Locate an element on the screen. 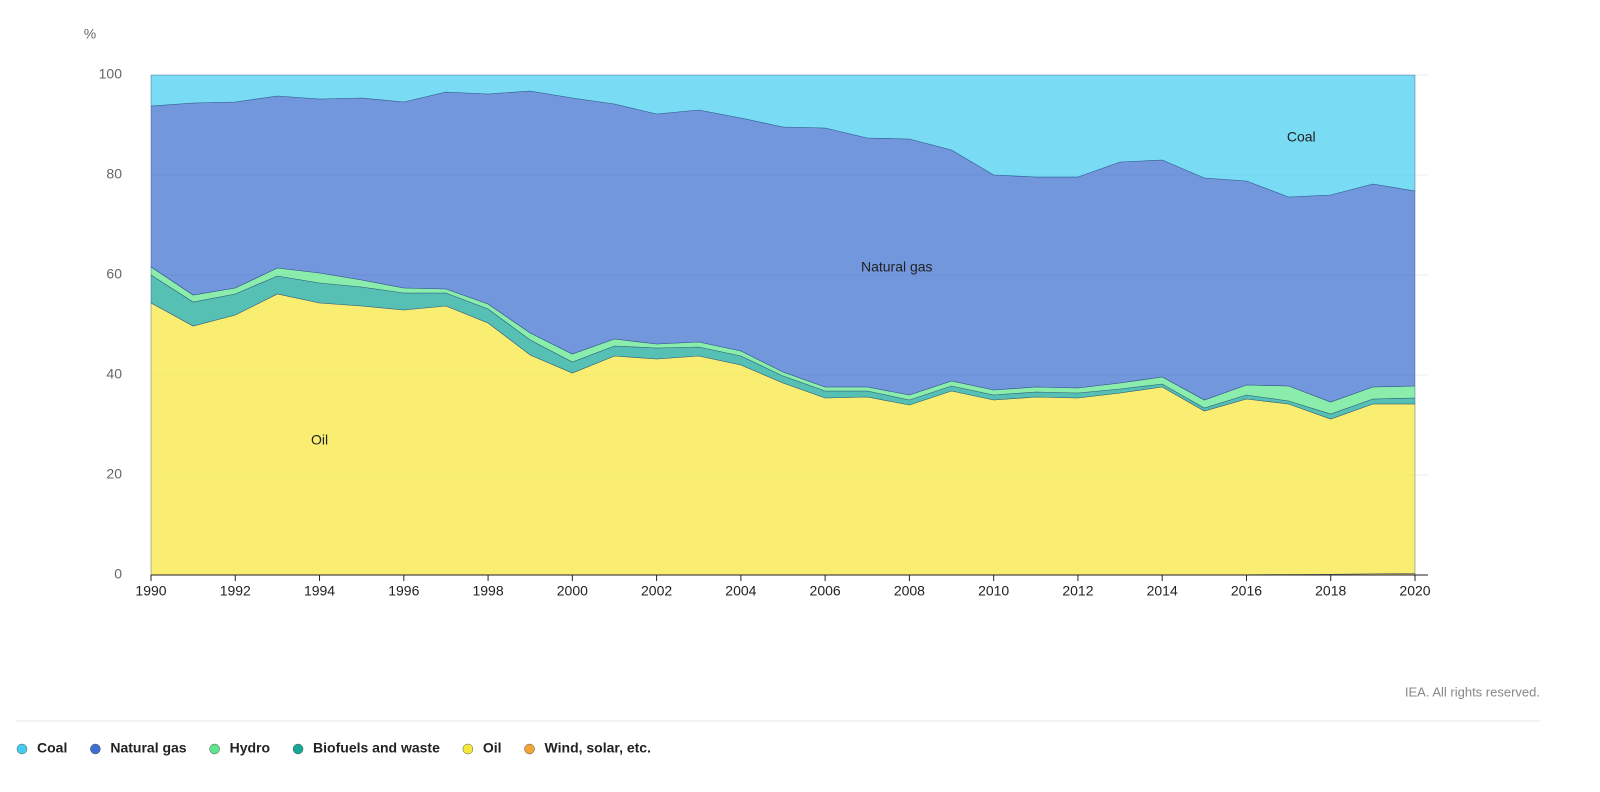  x-tick-label: 1996 is located at coordinates (403, 591).